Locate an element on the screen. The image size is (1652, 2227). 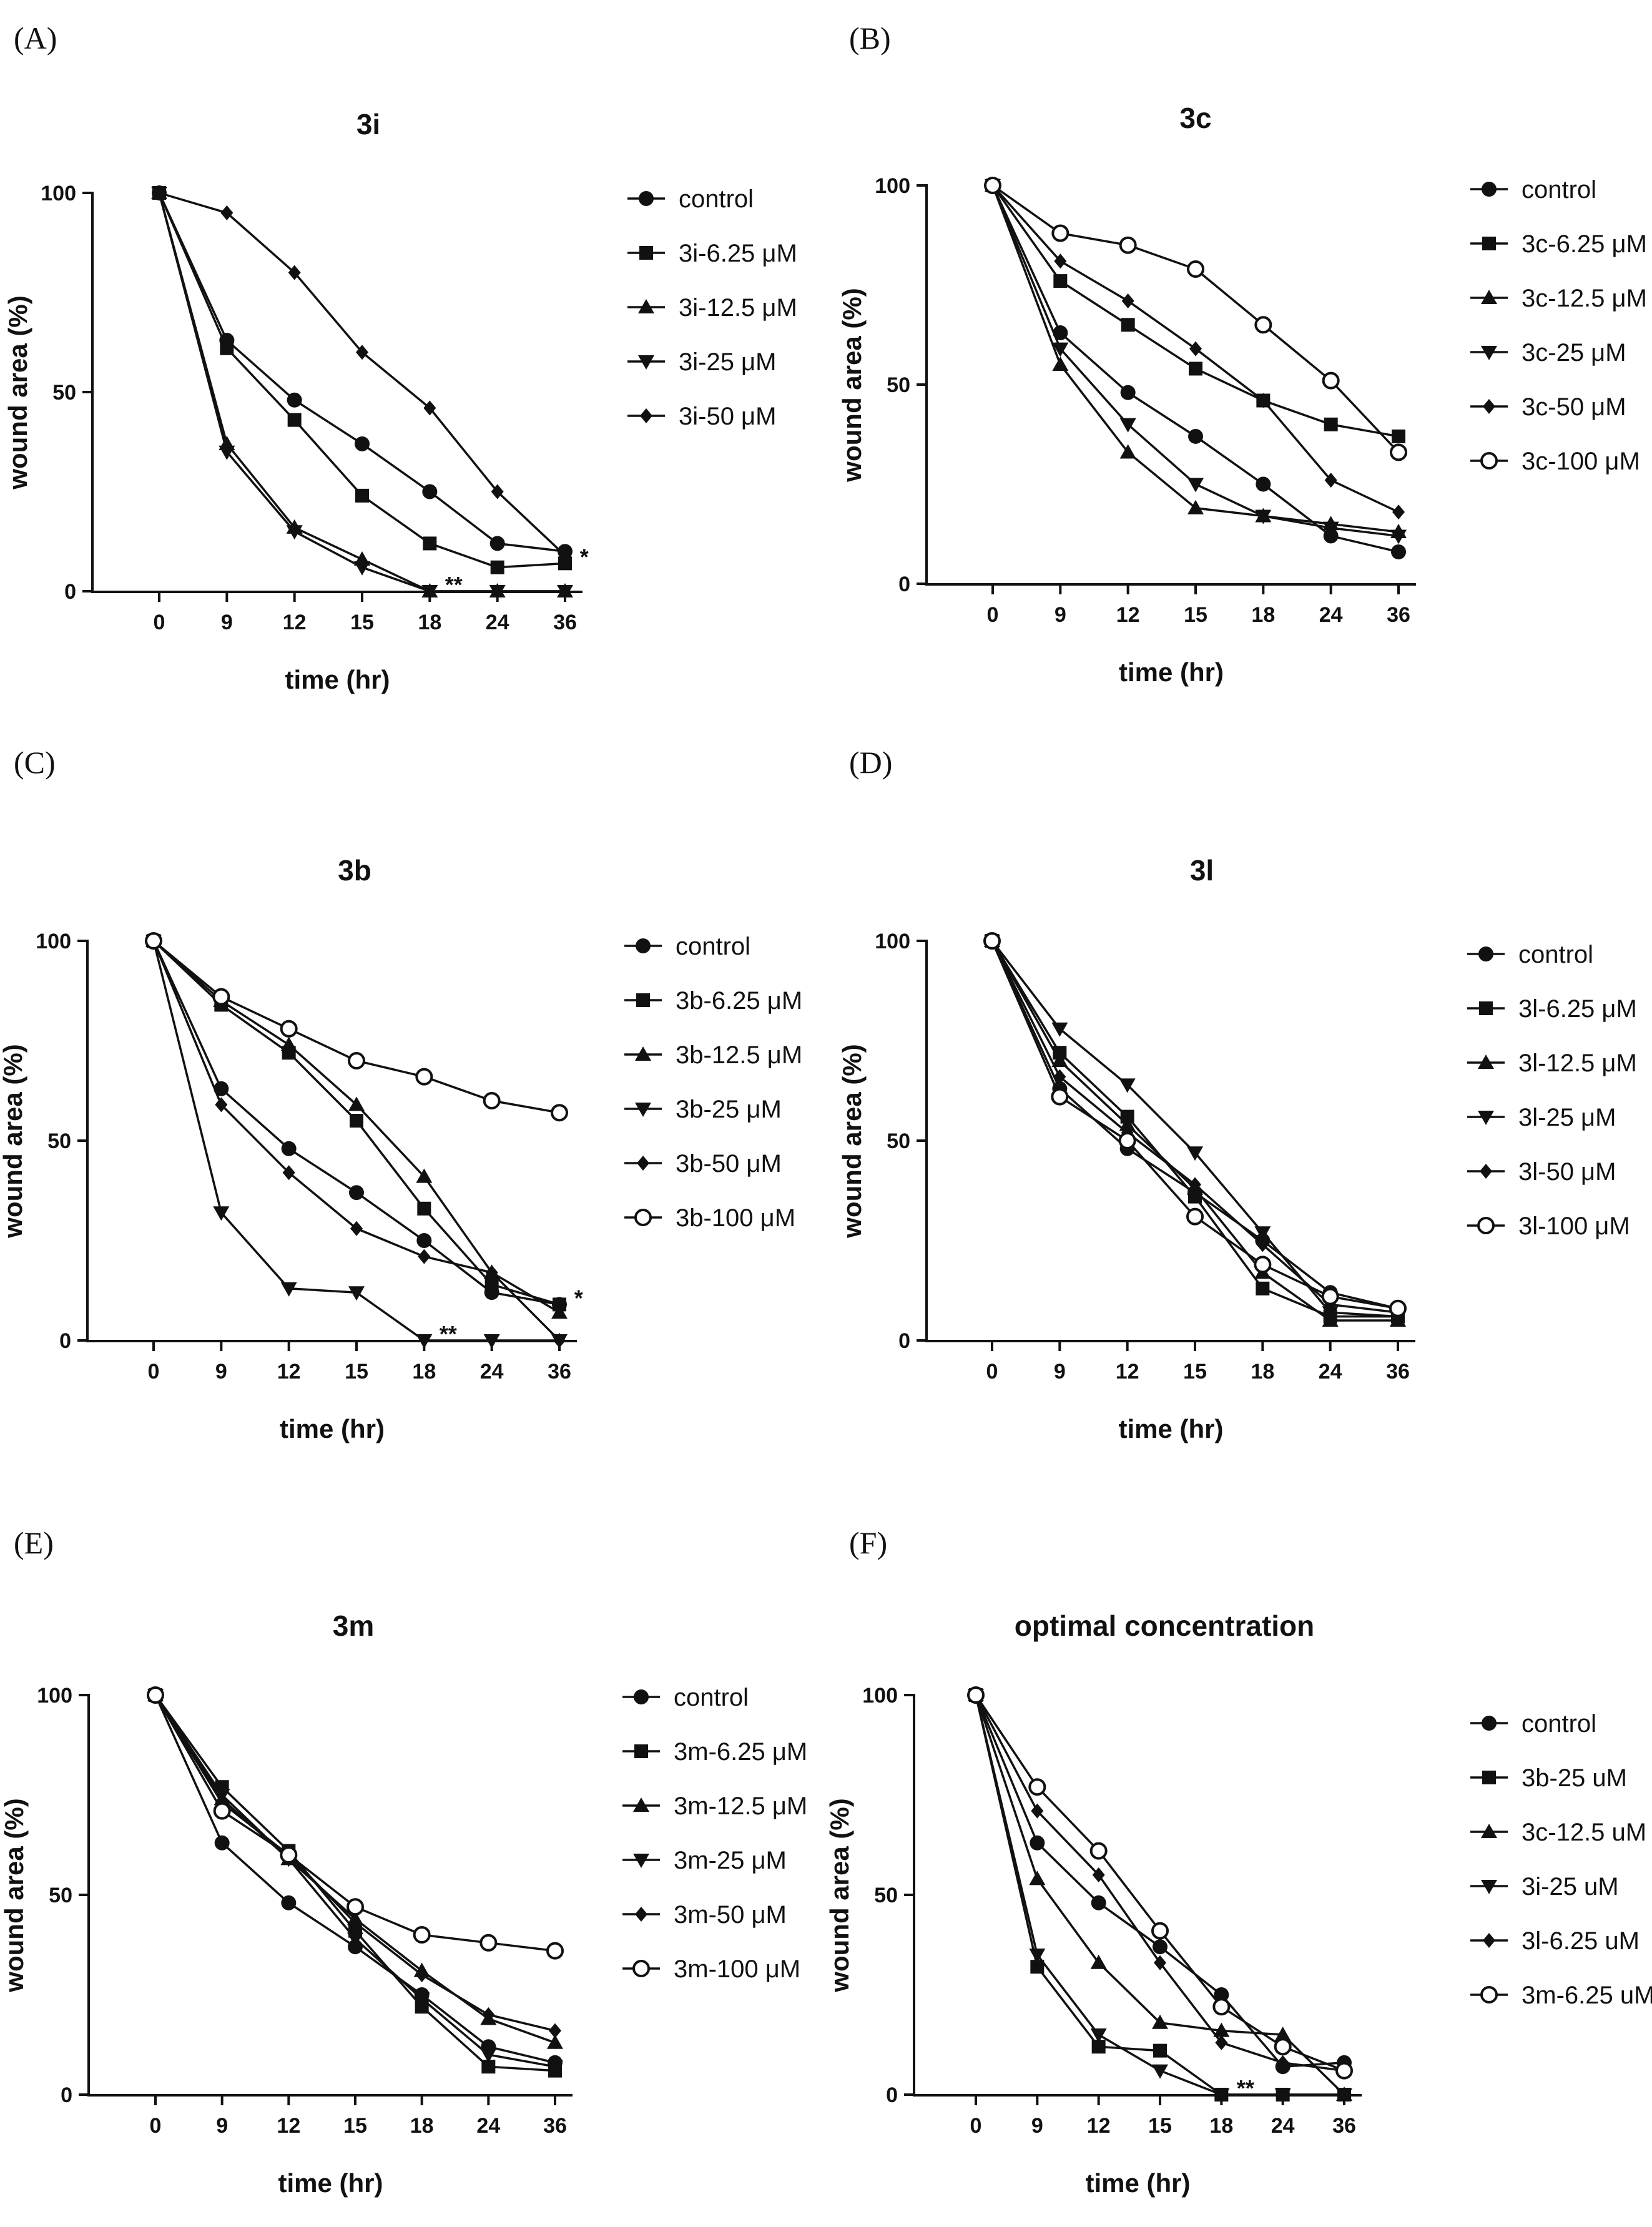
panel-e-legend-entry-3m-50-m: 3m-50 μM is located at coordinates (704, 1915).